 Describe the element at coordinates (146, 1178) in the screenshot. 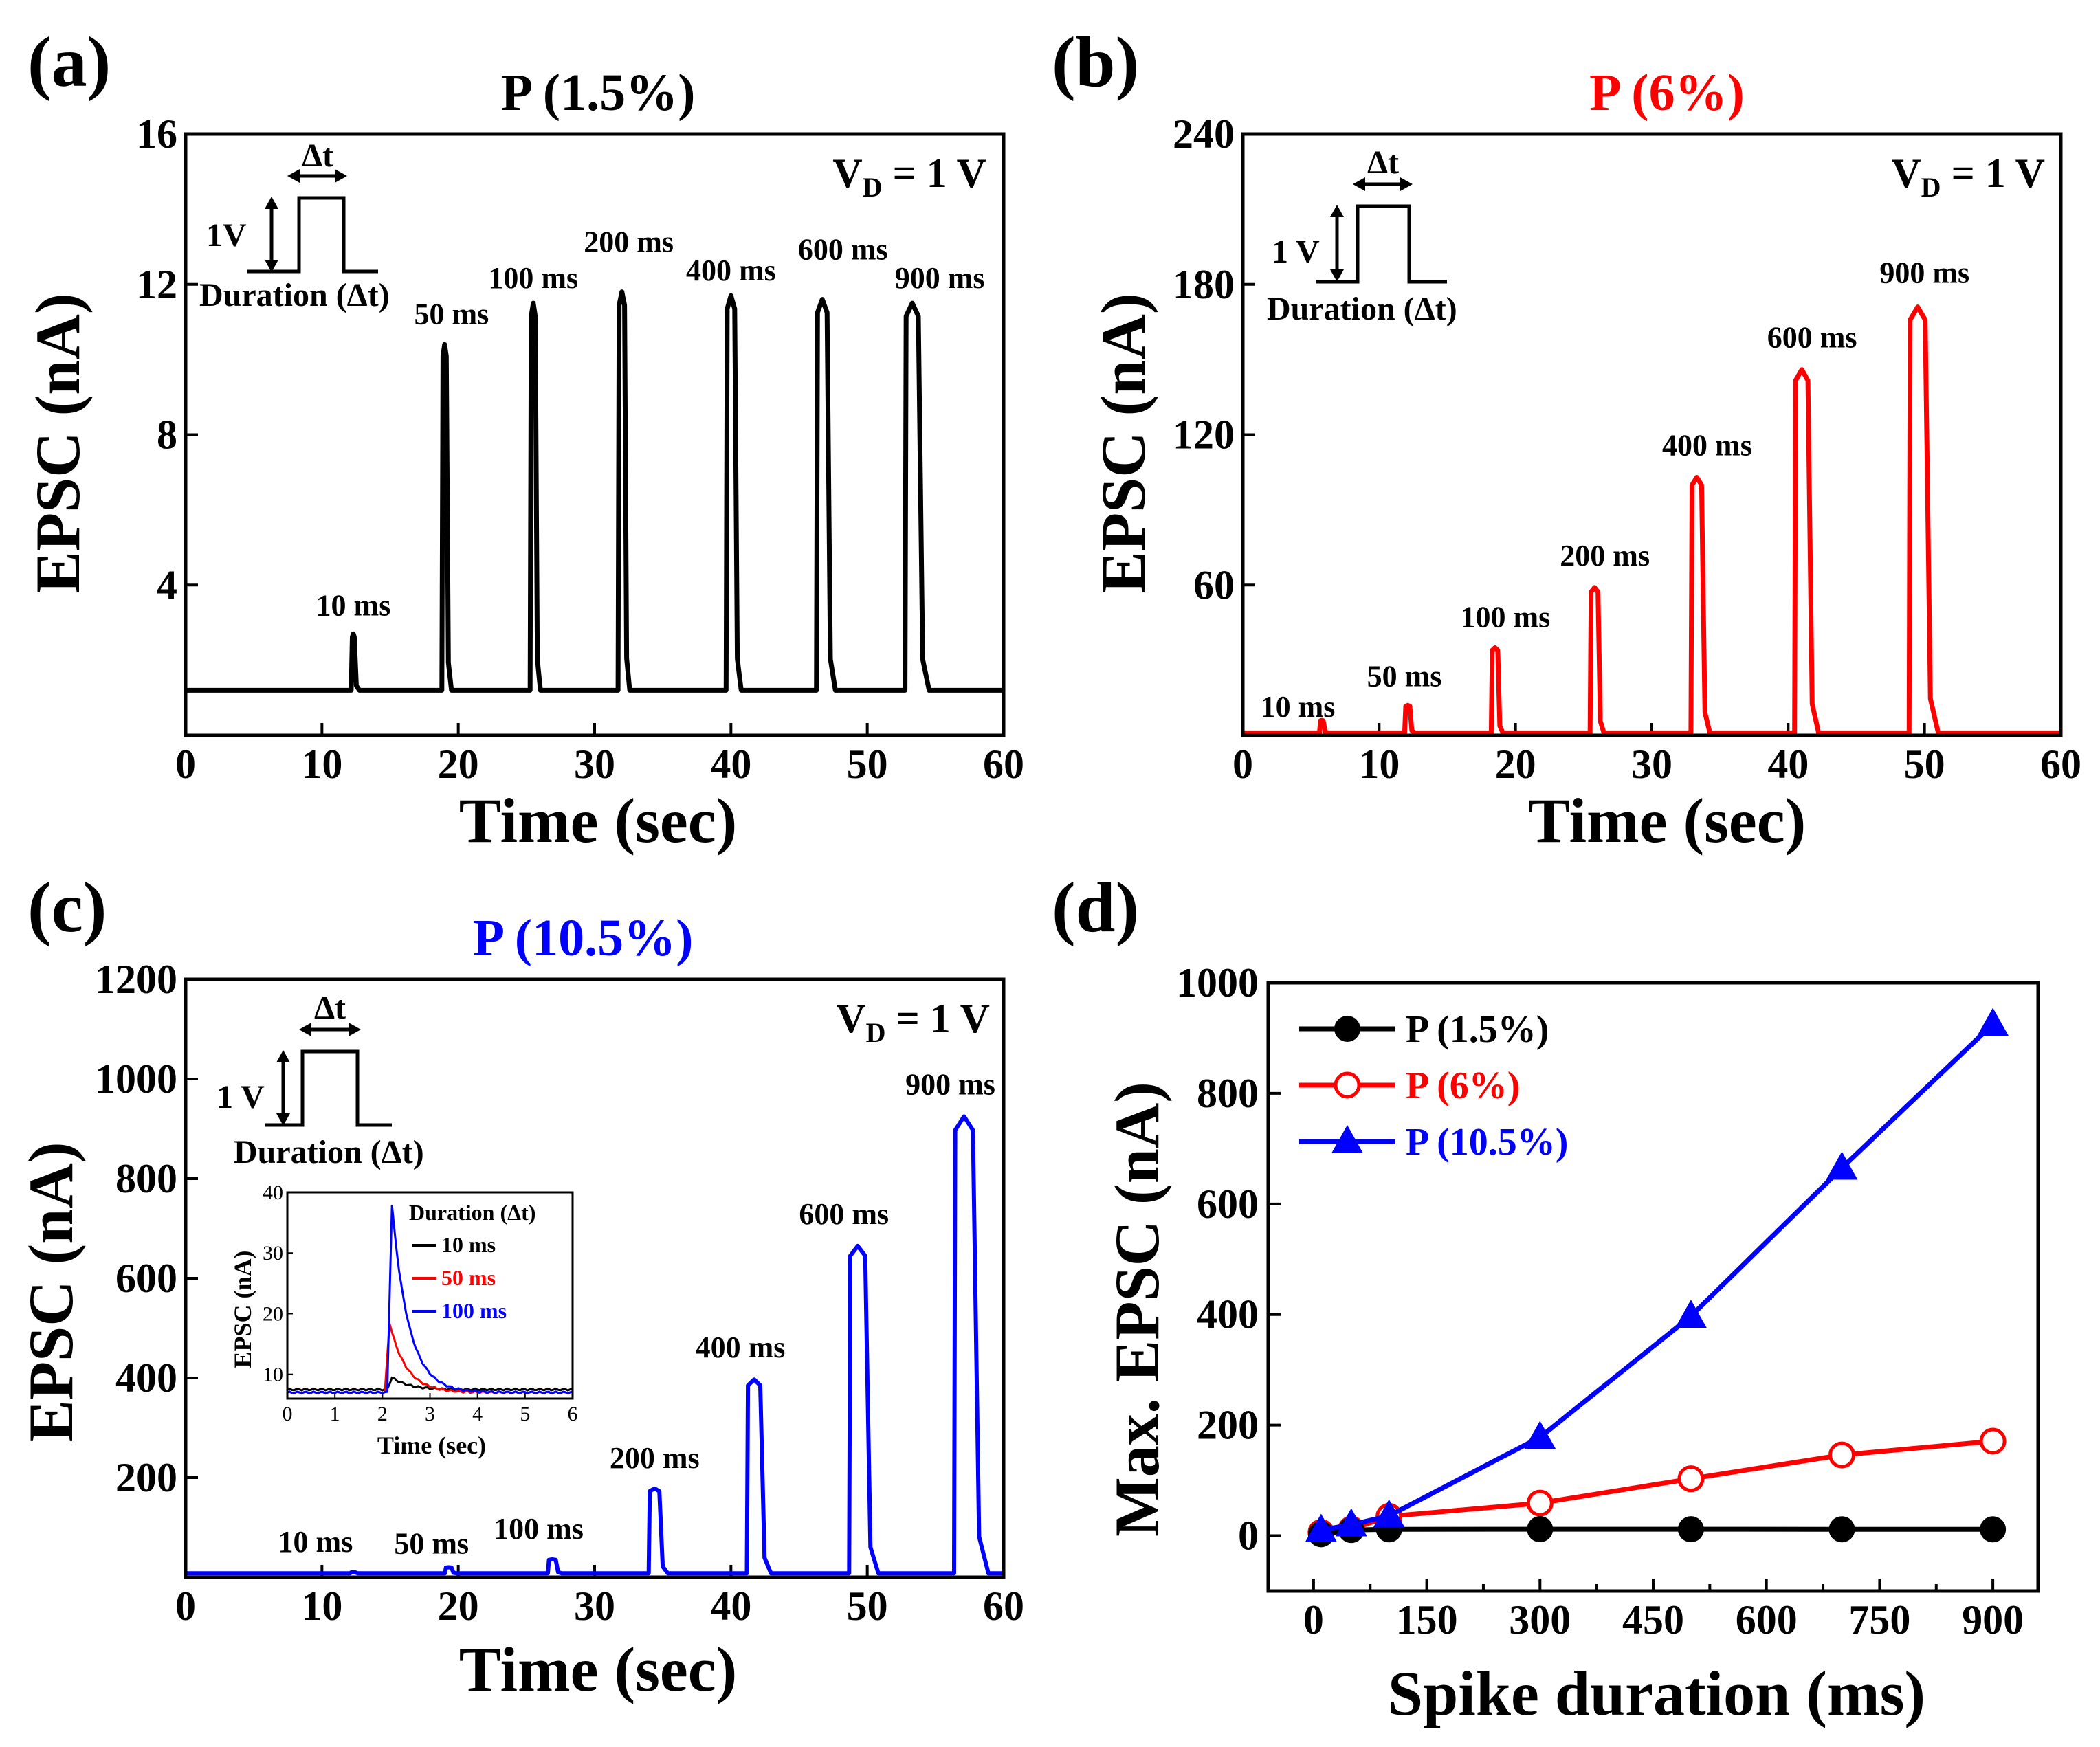

I see `y-tick-label: 800` at that location.